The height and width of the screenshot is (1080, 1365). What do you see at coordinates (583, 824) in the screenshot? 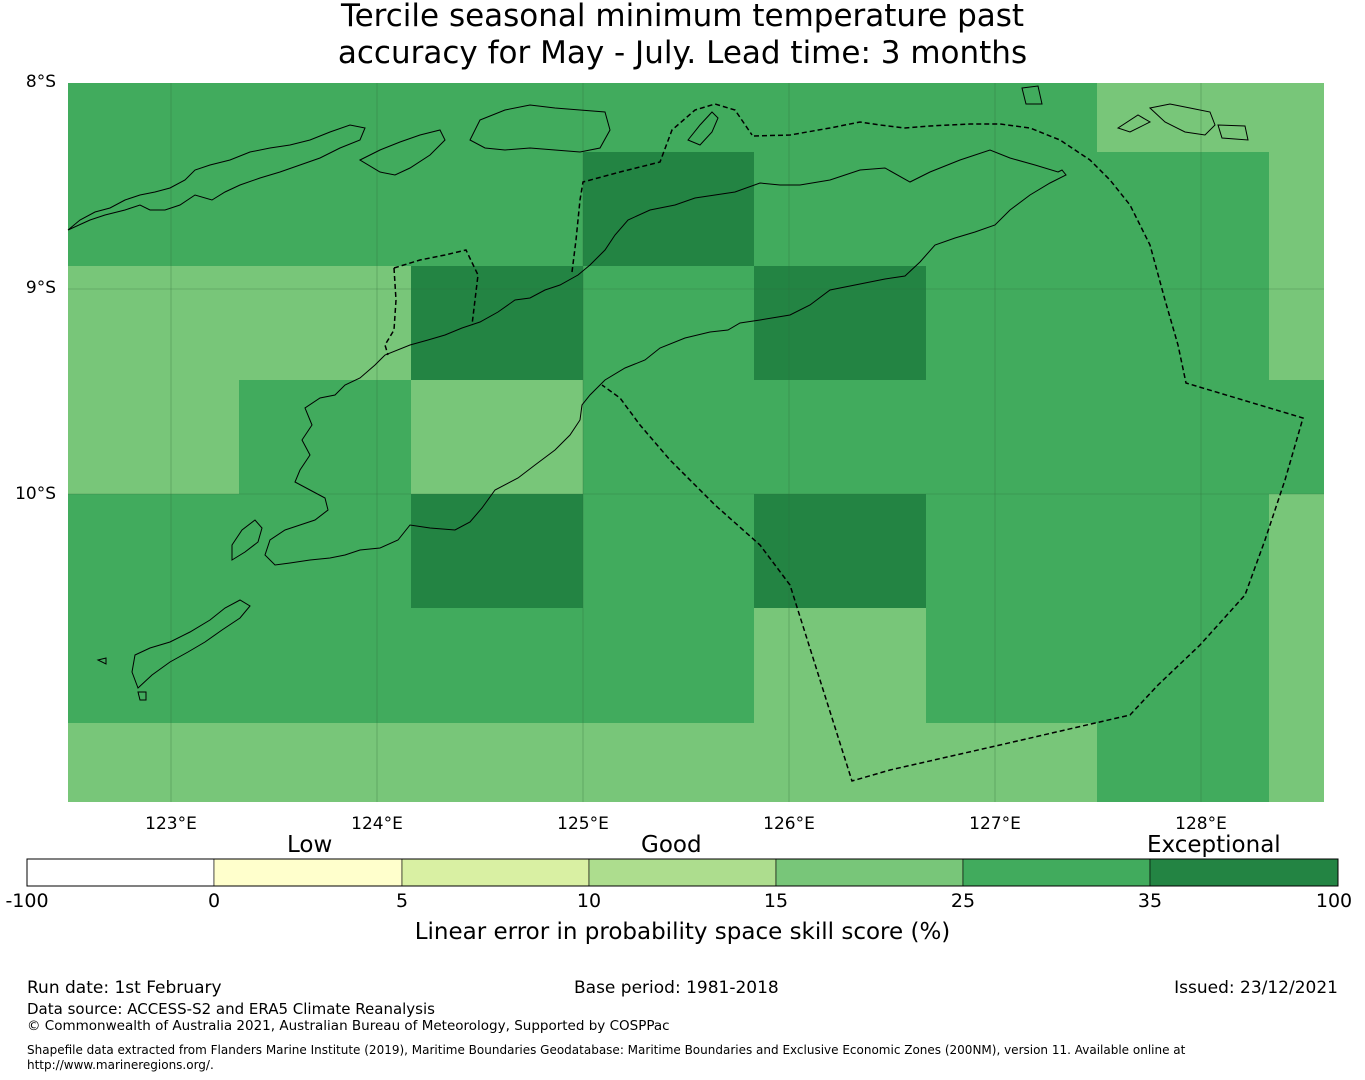
I see `lon-label-125e: 125°E` at bounding box center [583, 824].